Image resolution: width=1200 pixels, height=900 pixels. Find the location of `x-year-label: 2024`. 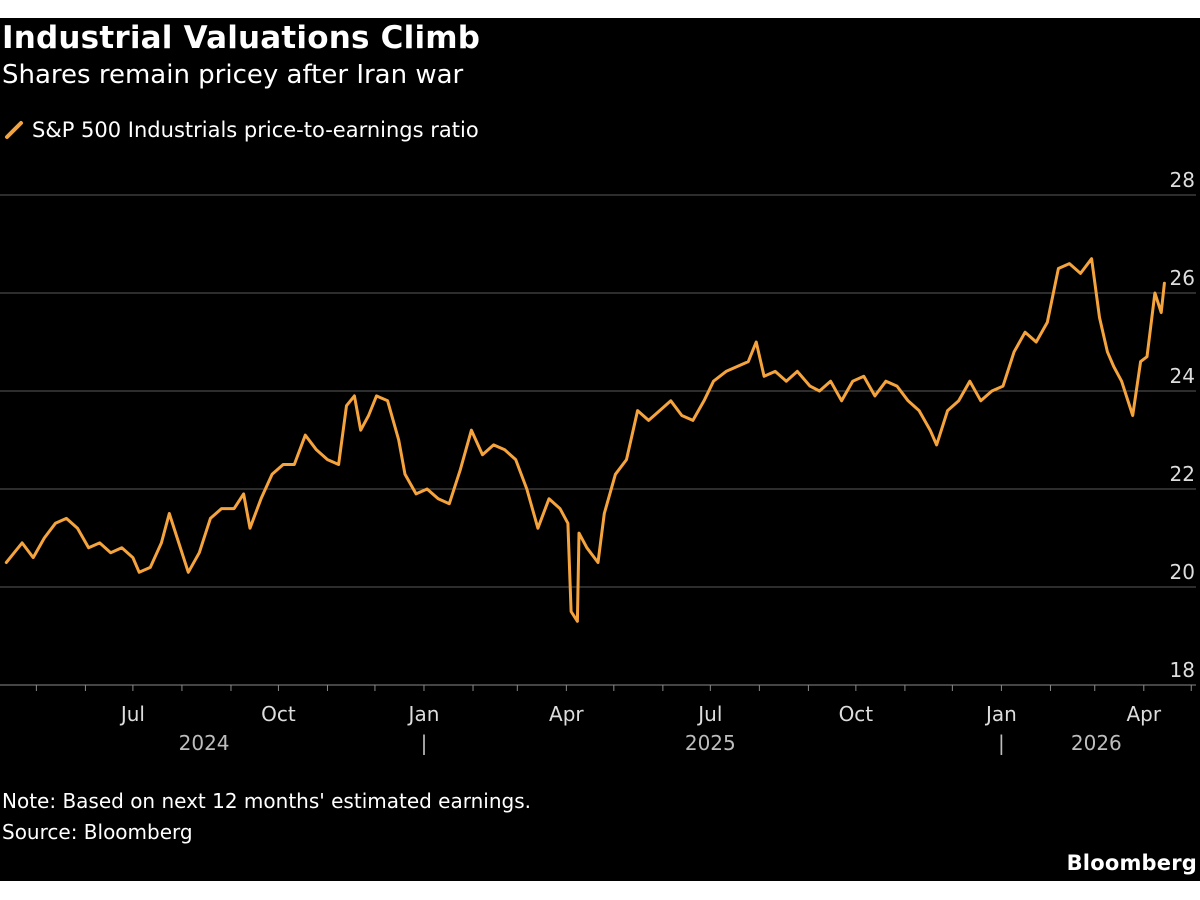

x-year-label: 2024 is located at coordinates (204, 743).